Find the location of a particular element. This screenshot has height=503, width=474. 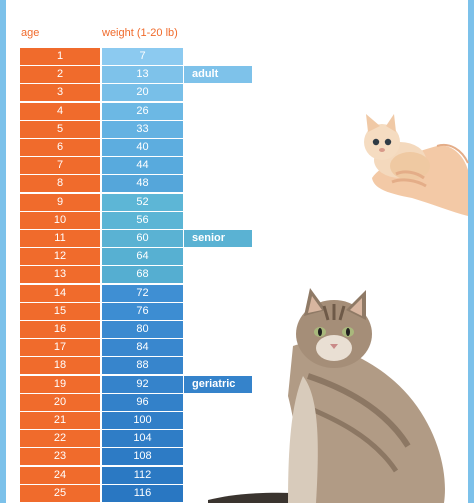

weight-cell: 20 is located at coordinates (142, 93).